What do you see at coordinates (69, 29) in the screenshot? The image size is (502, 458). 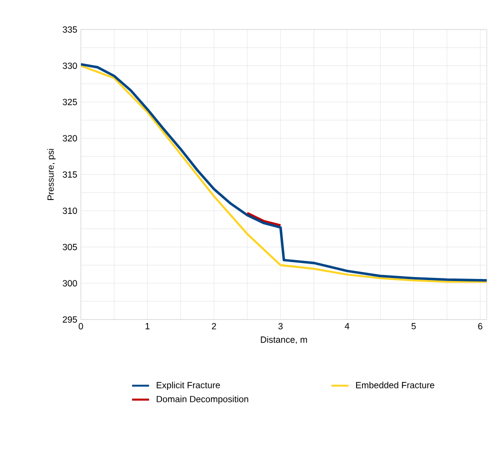 I see `y-tick-label: 335` at bounding box center [69, 29].